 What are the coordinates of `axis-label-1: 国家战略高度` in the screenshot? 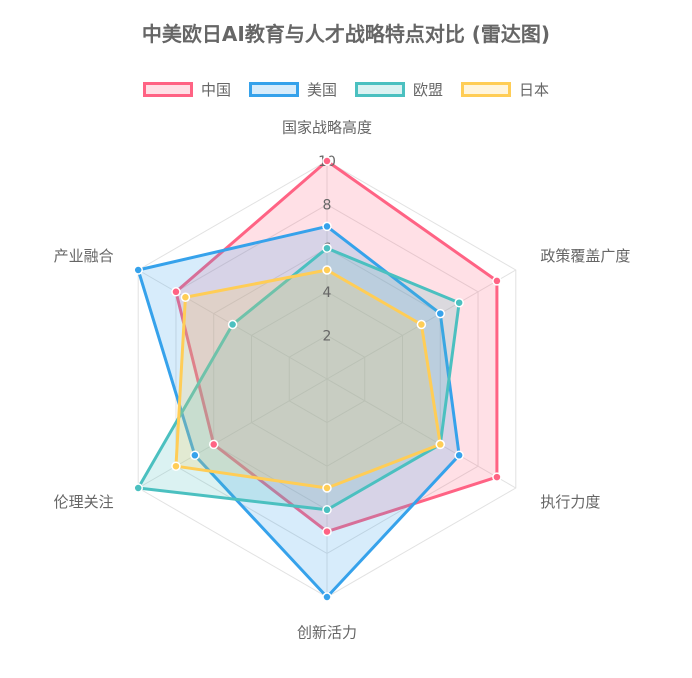 It's located at (327, 128).